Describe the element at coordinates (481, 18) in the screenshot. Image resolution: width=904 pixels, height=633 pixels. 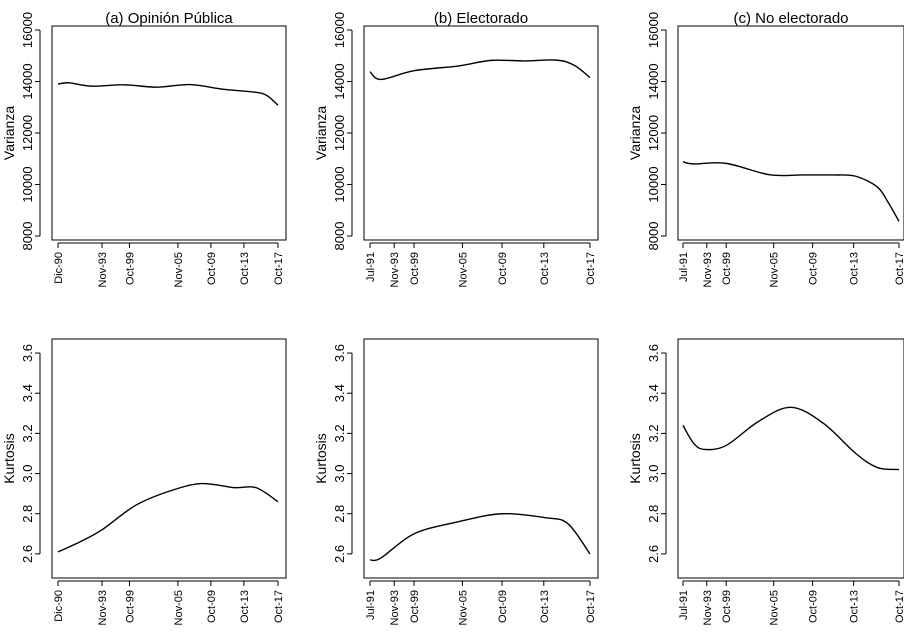
I see `chart-title: (b) Electorado` at that location.